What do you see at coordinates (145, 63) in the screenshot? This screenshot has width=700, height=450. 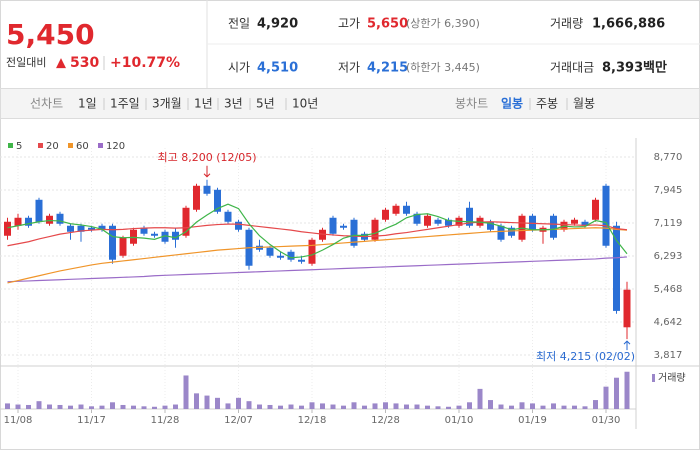 I see `change-rate: +10.77%` at bounding box center [145, 63].